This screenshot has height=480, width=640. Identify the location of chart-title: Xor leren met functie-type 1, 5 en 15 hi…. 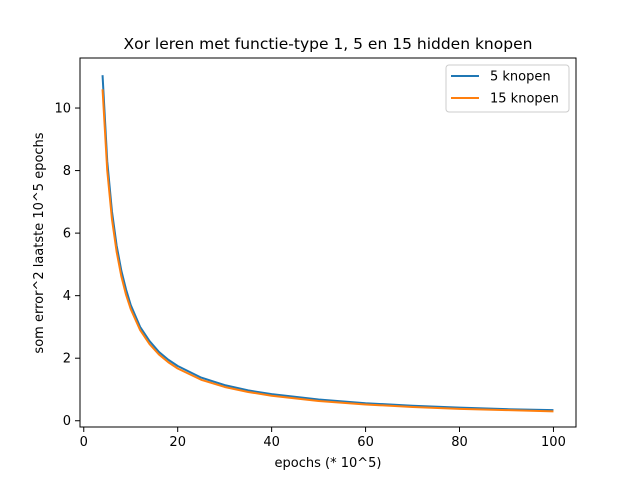
(328, 44).